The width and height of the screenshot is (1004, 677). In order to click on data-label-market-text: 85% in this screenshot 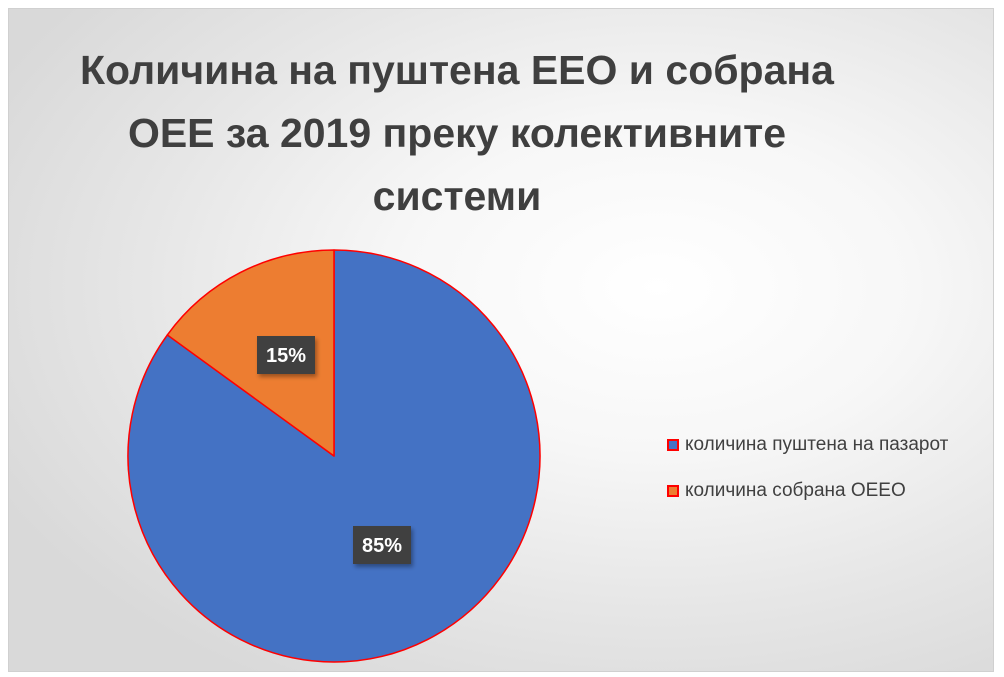, I will do `click(382, 546)`.